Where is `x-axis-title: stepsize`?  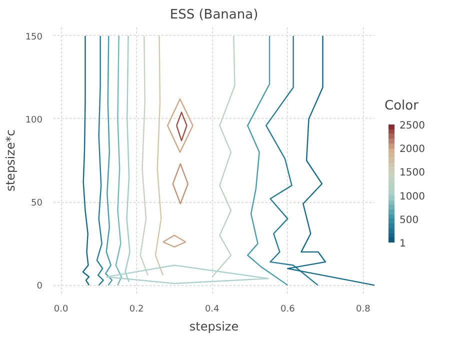
x-axis-title: stepsize is located at coordinates (214, 327).